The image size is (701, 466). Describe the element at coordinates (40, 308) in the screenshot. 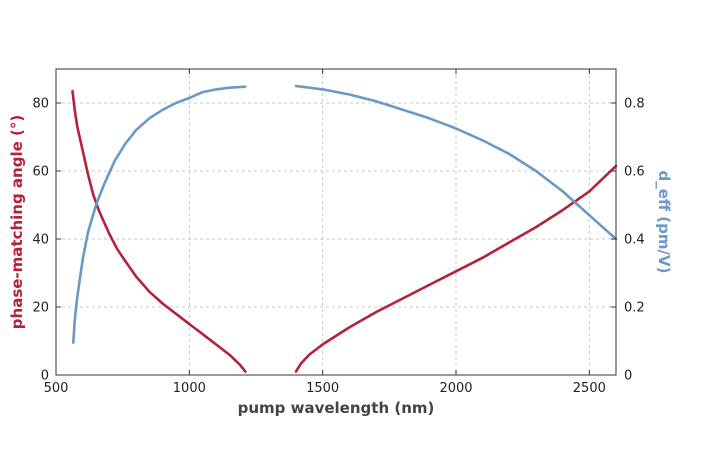

I see `y-left-tick-label: 20` at that location.